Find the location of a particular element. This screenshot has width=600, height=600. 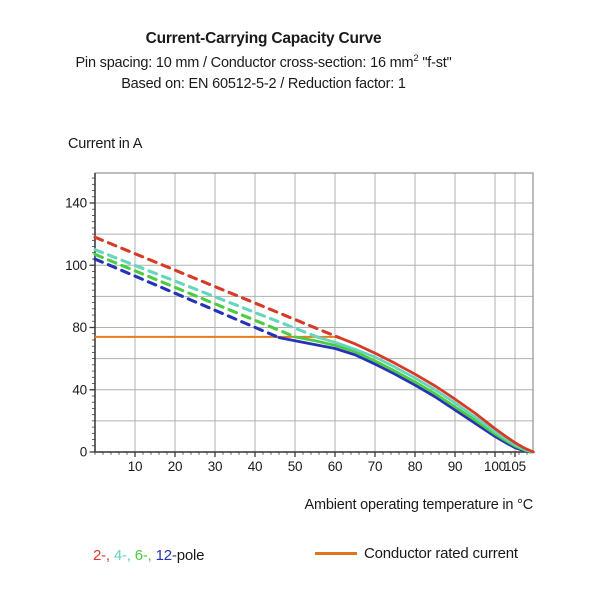

chart-title: Current-Carrying Capacity Curve is located at coordinates (263, 38).